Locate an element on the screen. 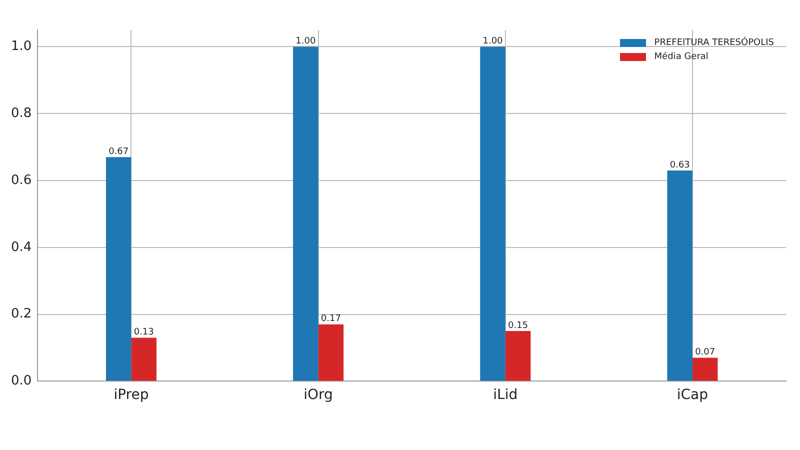  y-tick-label: 0.4 is located at coordinates (21, 247).